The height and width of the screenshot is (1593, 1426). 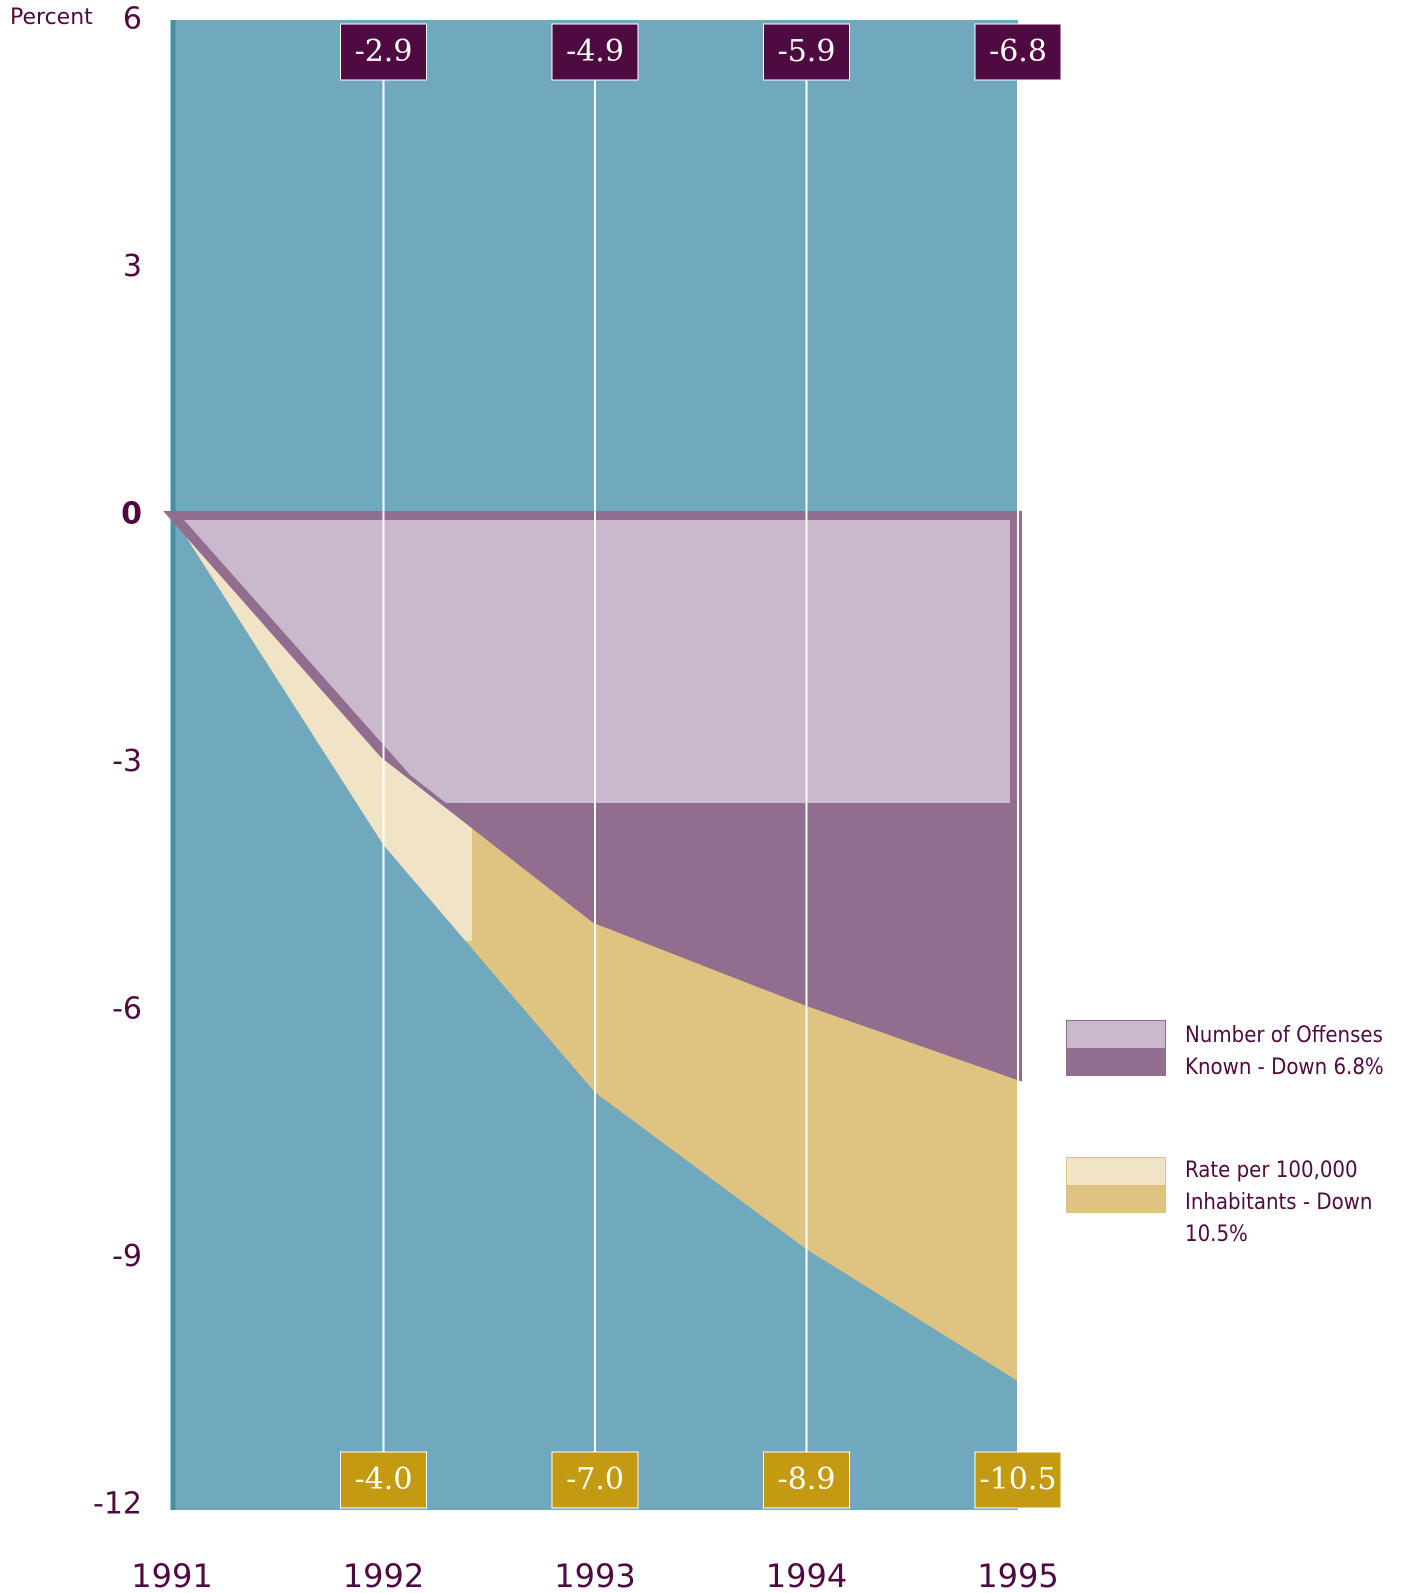 I want to click on y-tick-label: -9, so click(x=127, y=1256).